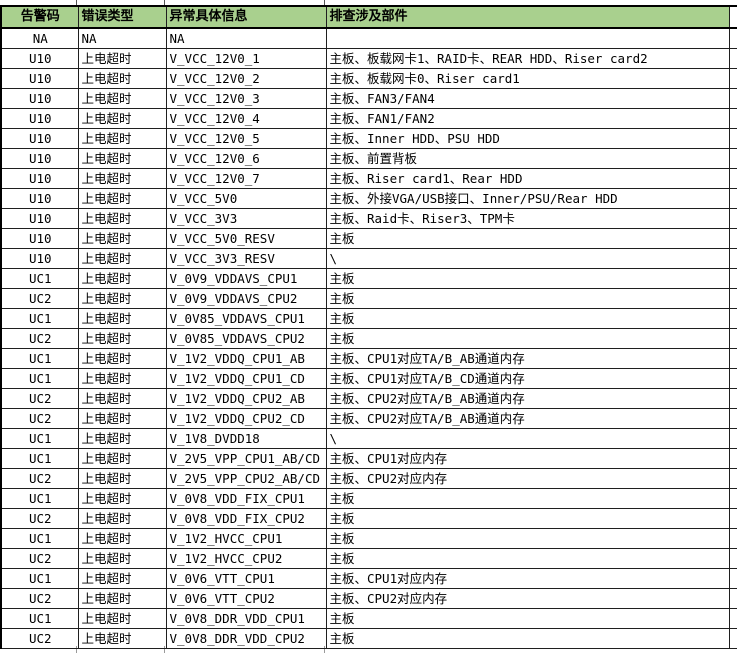 The height and width of the screenshot is (653, 737). I want to click on cell: V_0V6_VTT_CPU1, so click(246, 578).